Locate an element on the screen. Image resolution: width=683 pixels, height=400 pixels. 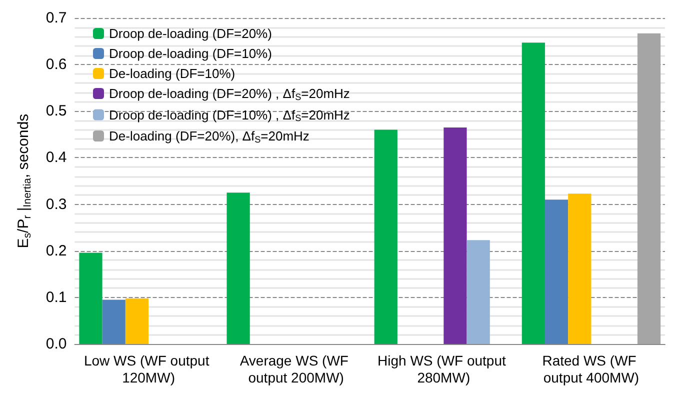
x-tick-label: Rated WS (WF output 400MW) is located at coordinates (591, 369).